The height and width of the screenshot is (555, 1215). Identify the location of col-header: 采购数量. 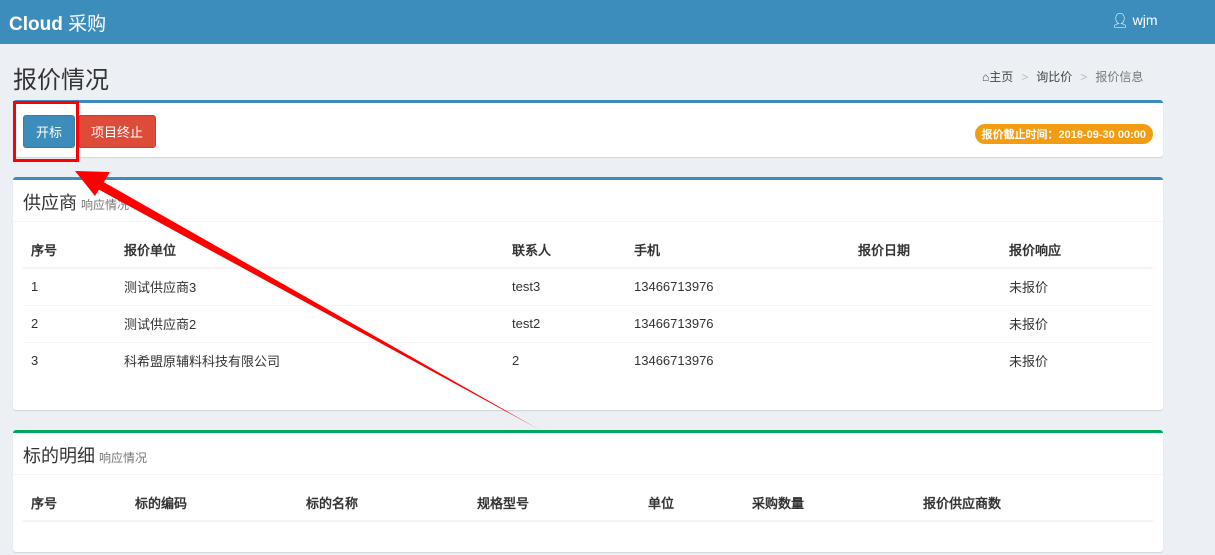
(829, 503).